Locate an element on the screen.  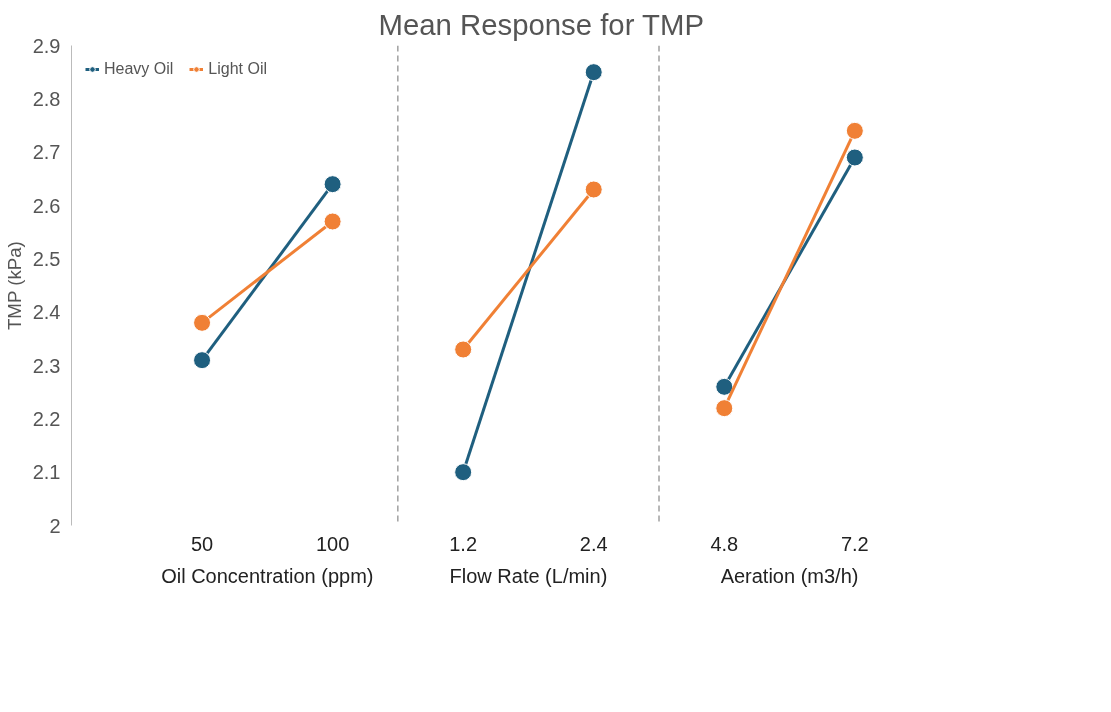
legend-label: Heavy Oil is located at coordinates (139, 69).